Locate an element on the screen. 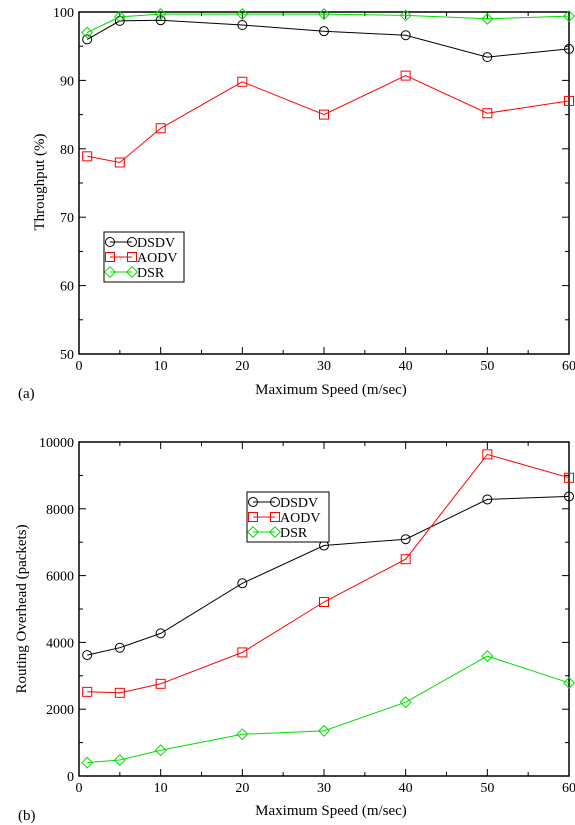  y-axis-label: Throughput (%) is located at coordinates (40, 181).